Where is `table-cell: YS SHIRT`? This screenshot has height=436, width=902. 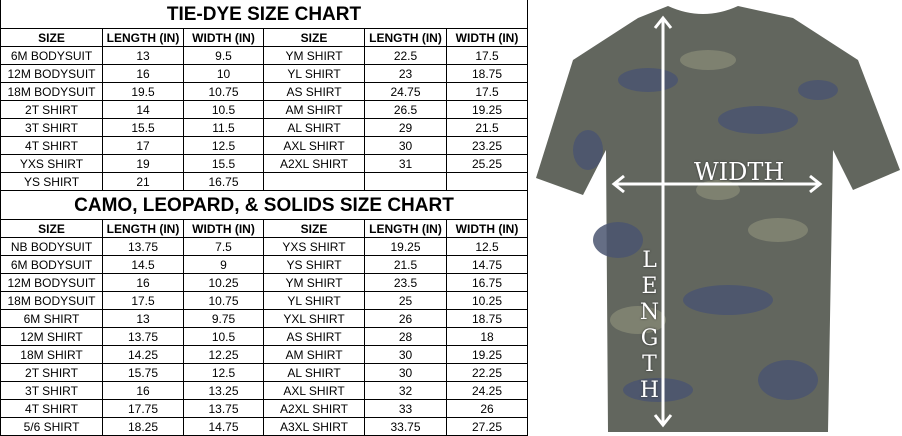 table-cell: YS SHIRT is located at coordinates (314, 264).